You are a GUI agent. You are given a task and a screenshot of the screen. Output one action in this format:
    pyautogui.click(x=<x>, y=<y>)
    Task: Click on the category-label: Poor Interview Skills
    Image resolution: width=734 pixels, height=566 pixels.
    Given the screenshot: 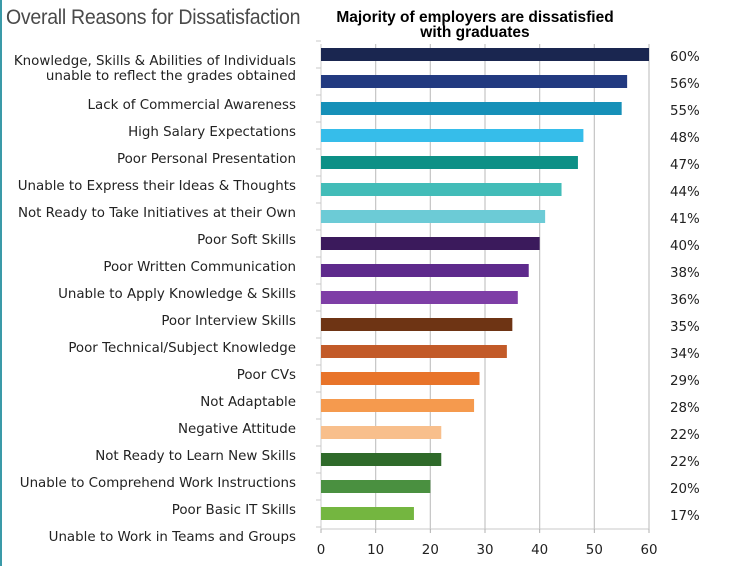 What is the action you would take?
    pyautogui.click(x=228, y=321)
    